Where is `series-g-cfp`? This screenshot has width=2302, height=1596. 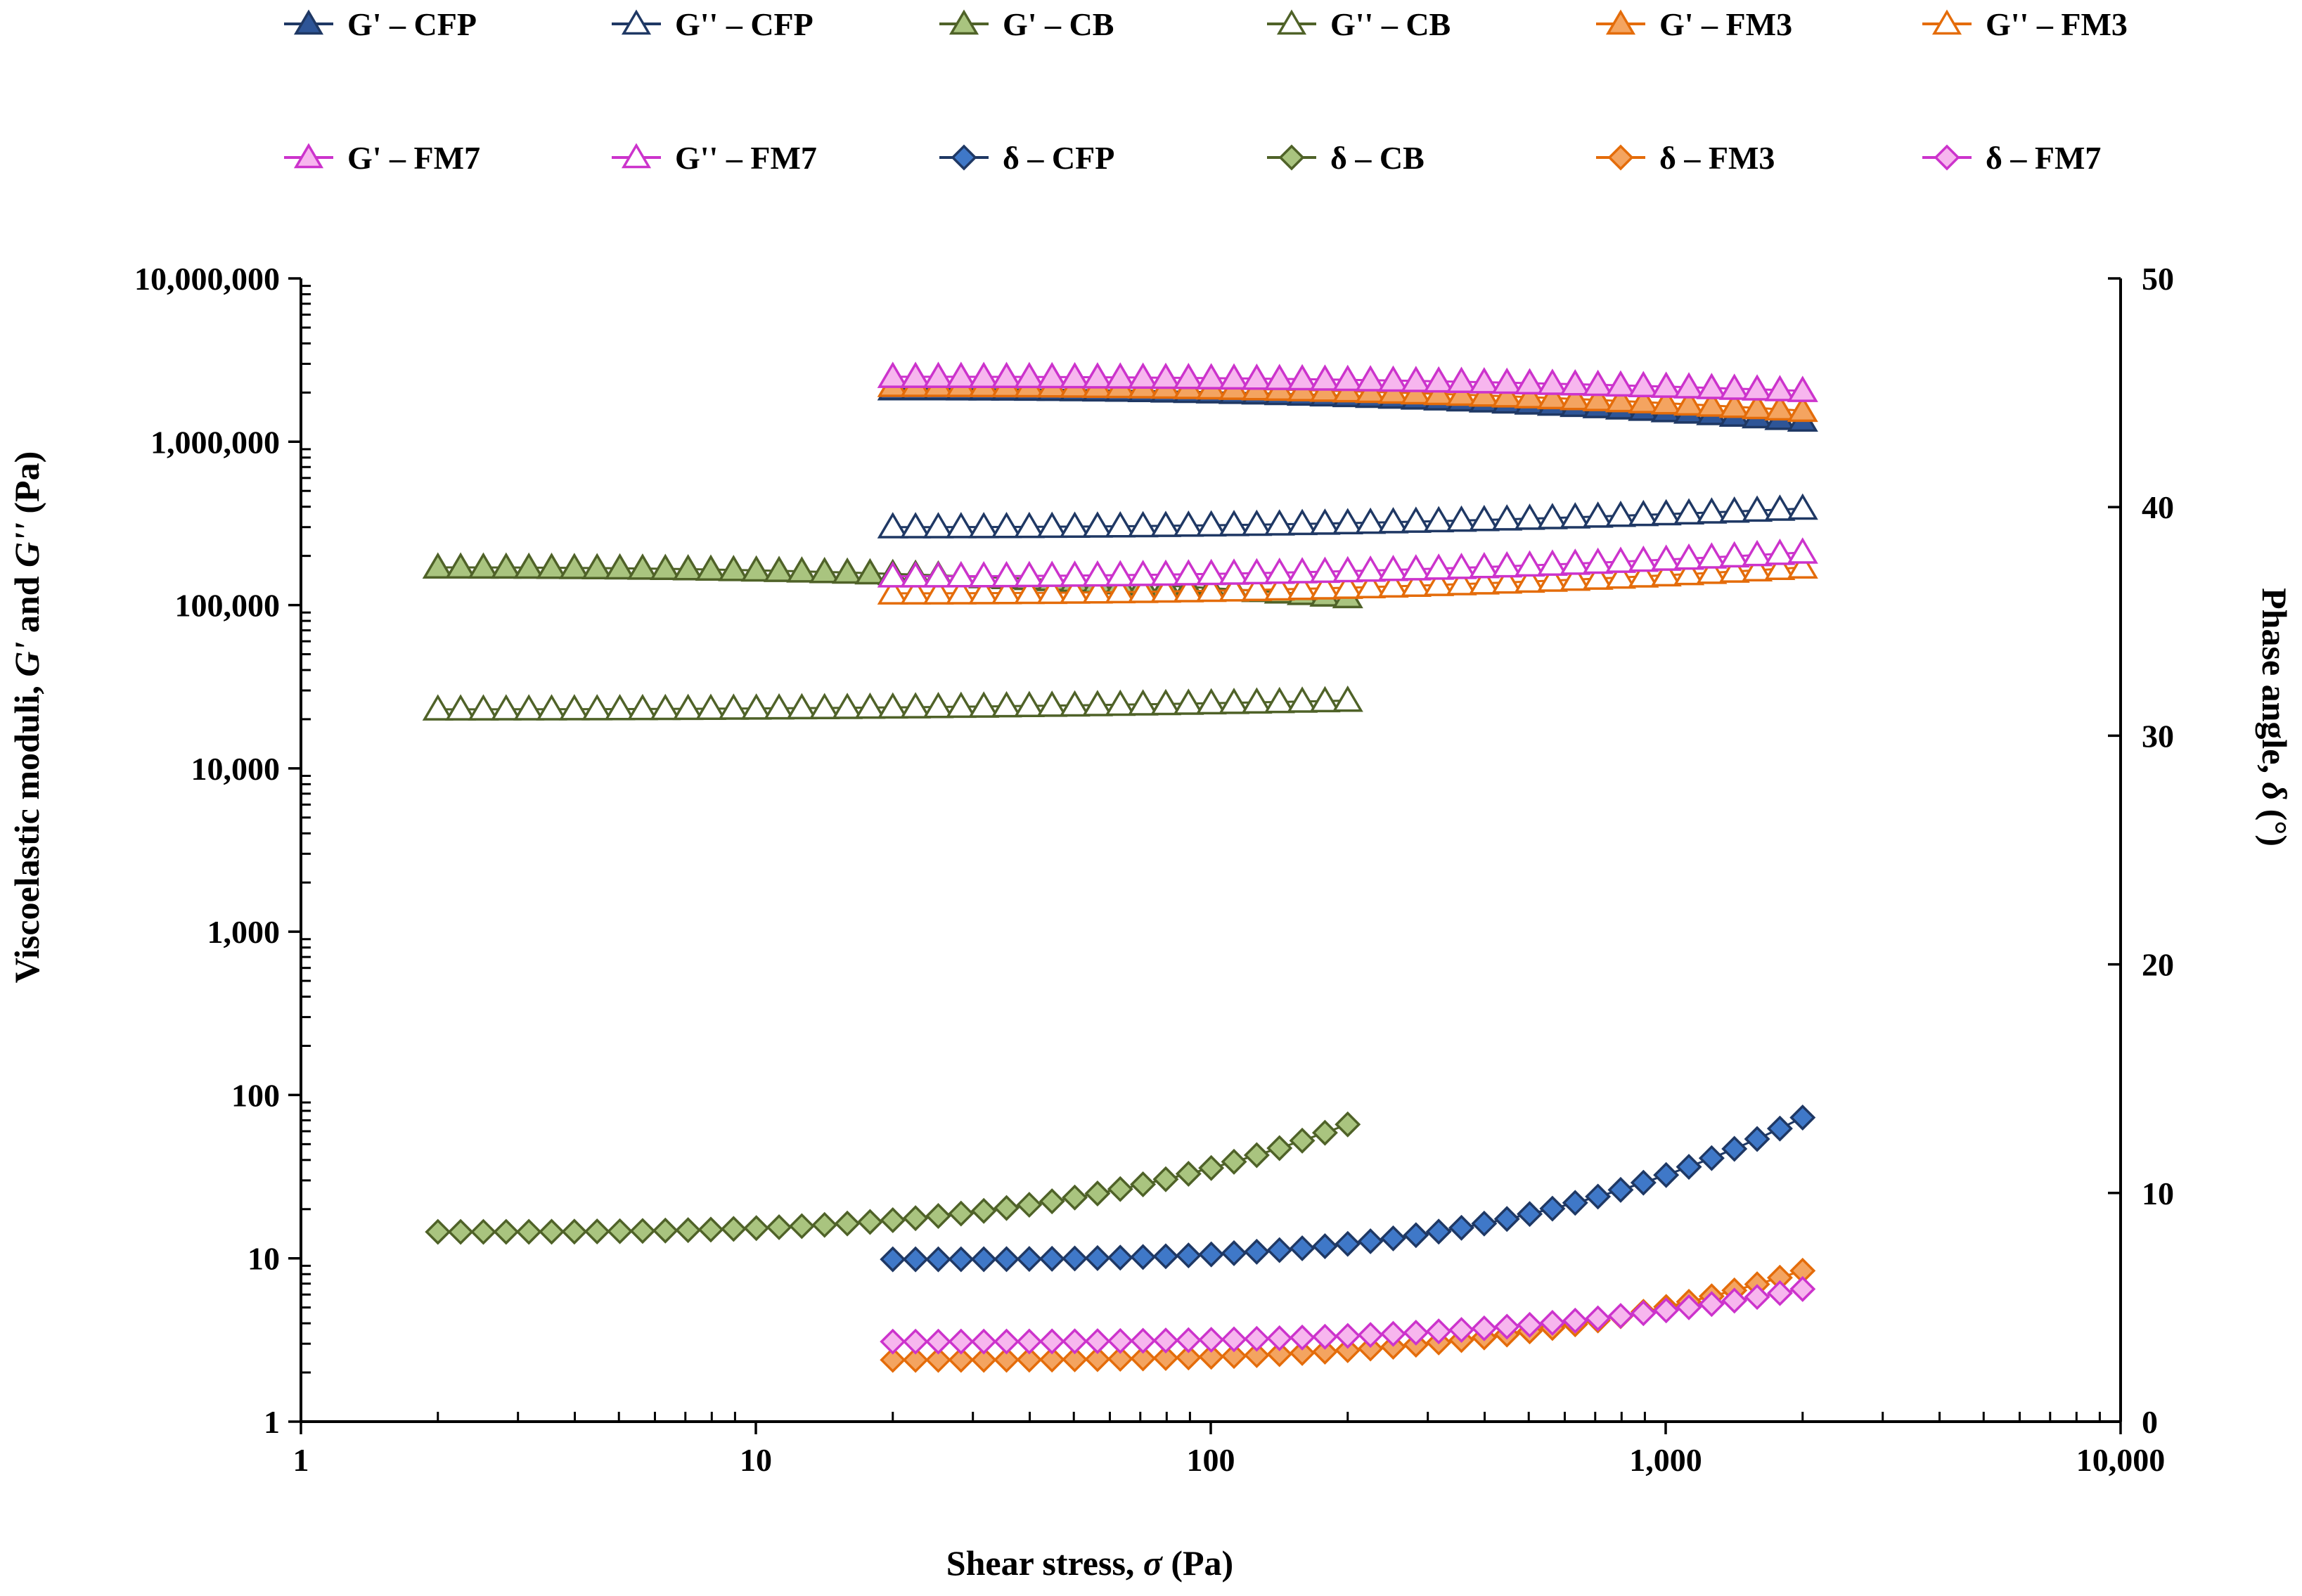
series-g-cfp is located at coordinates (1347, 516).